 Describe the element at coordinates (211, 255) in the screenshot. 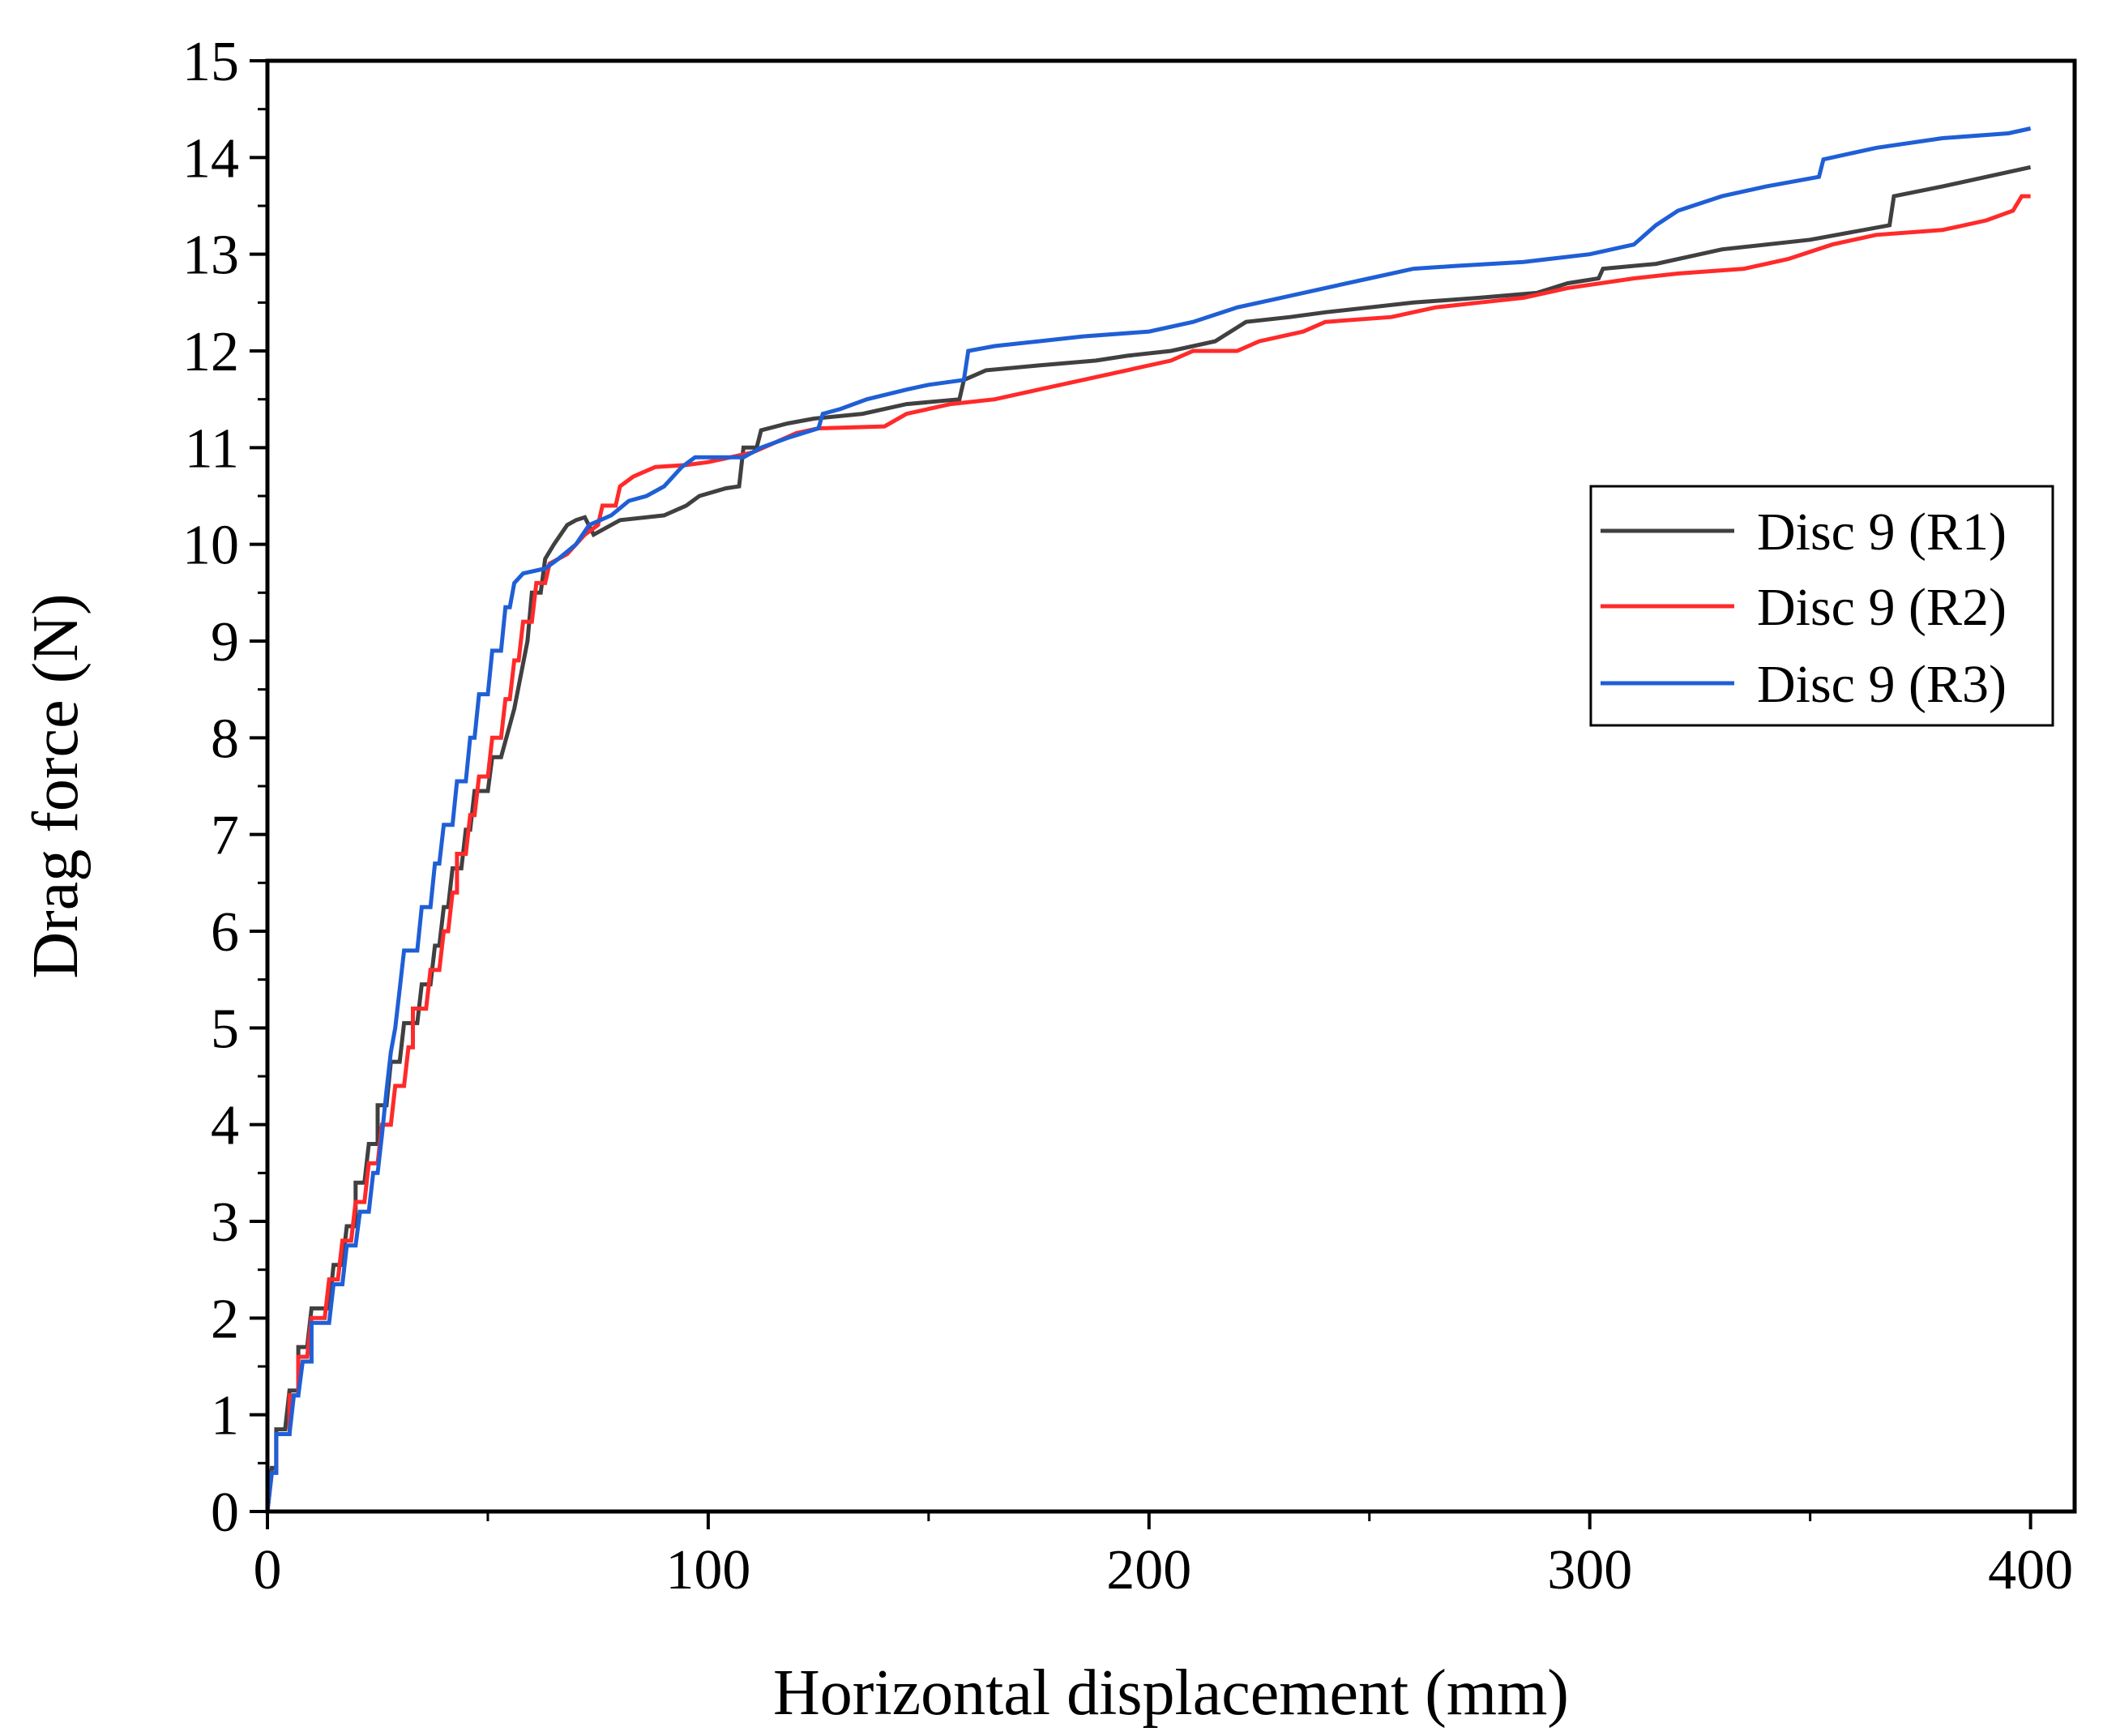

I see `y-tick-label: 13` at that location.